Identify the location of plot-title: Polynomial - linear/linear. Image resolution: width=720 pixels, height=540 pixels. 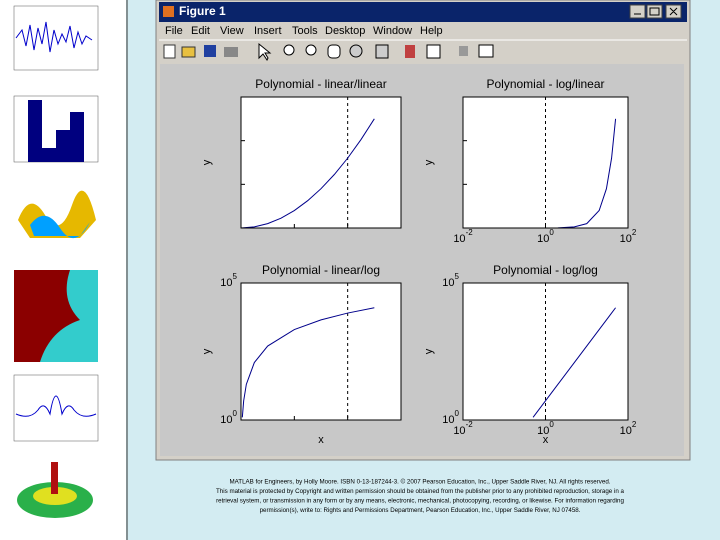
(320, 84).